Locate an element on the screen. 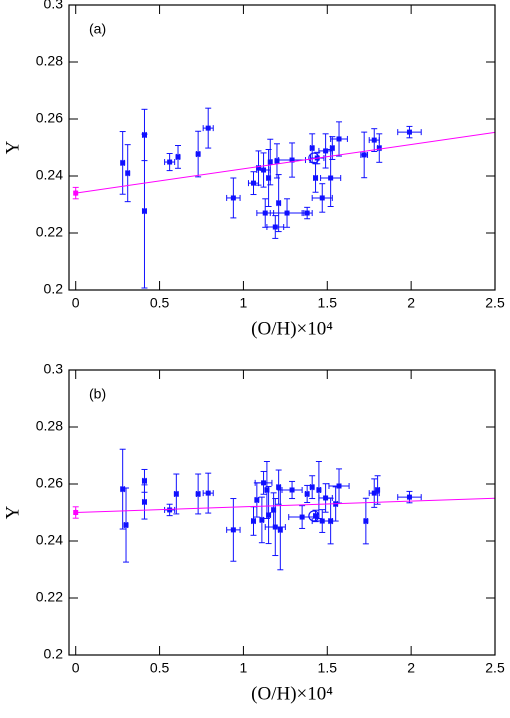 This screenshot has width=510, height=718. plot-area is located at coordinates (283, 509).